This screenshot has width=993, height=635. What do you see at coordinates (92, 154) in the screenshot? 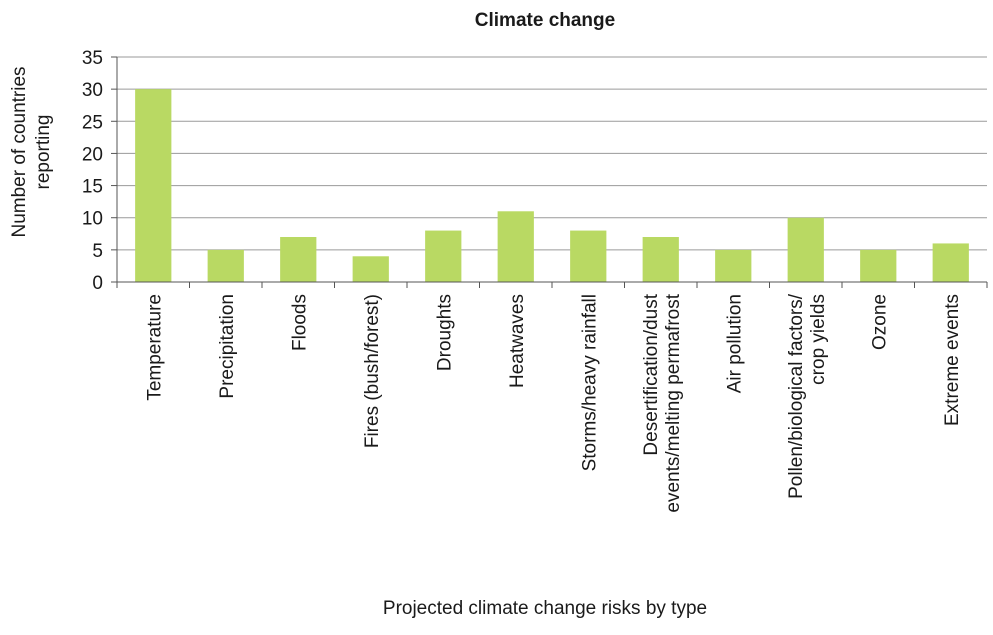
I see `y-tick-label: 20` at bounding box center [92, 154].